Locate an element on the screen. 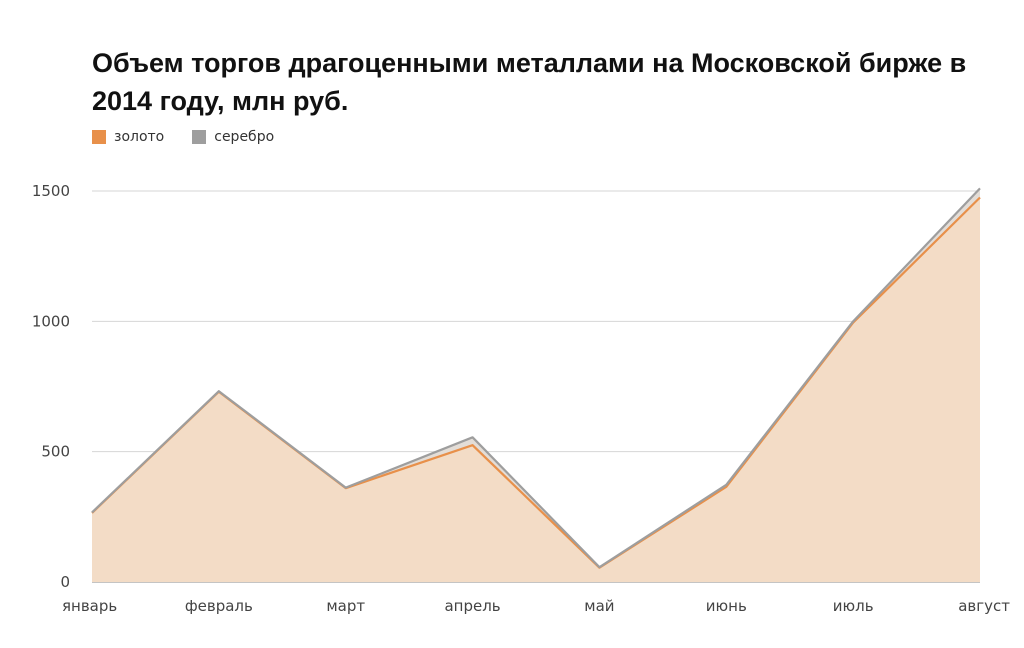 Image resolution: width=1024 pixels, height=648 pixels. legend-item-gold: золото is located at coordinates (128, 137).